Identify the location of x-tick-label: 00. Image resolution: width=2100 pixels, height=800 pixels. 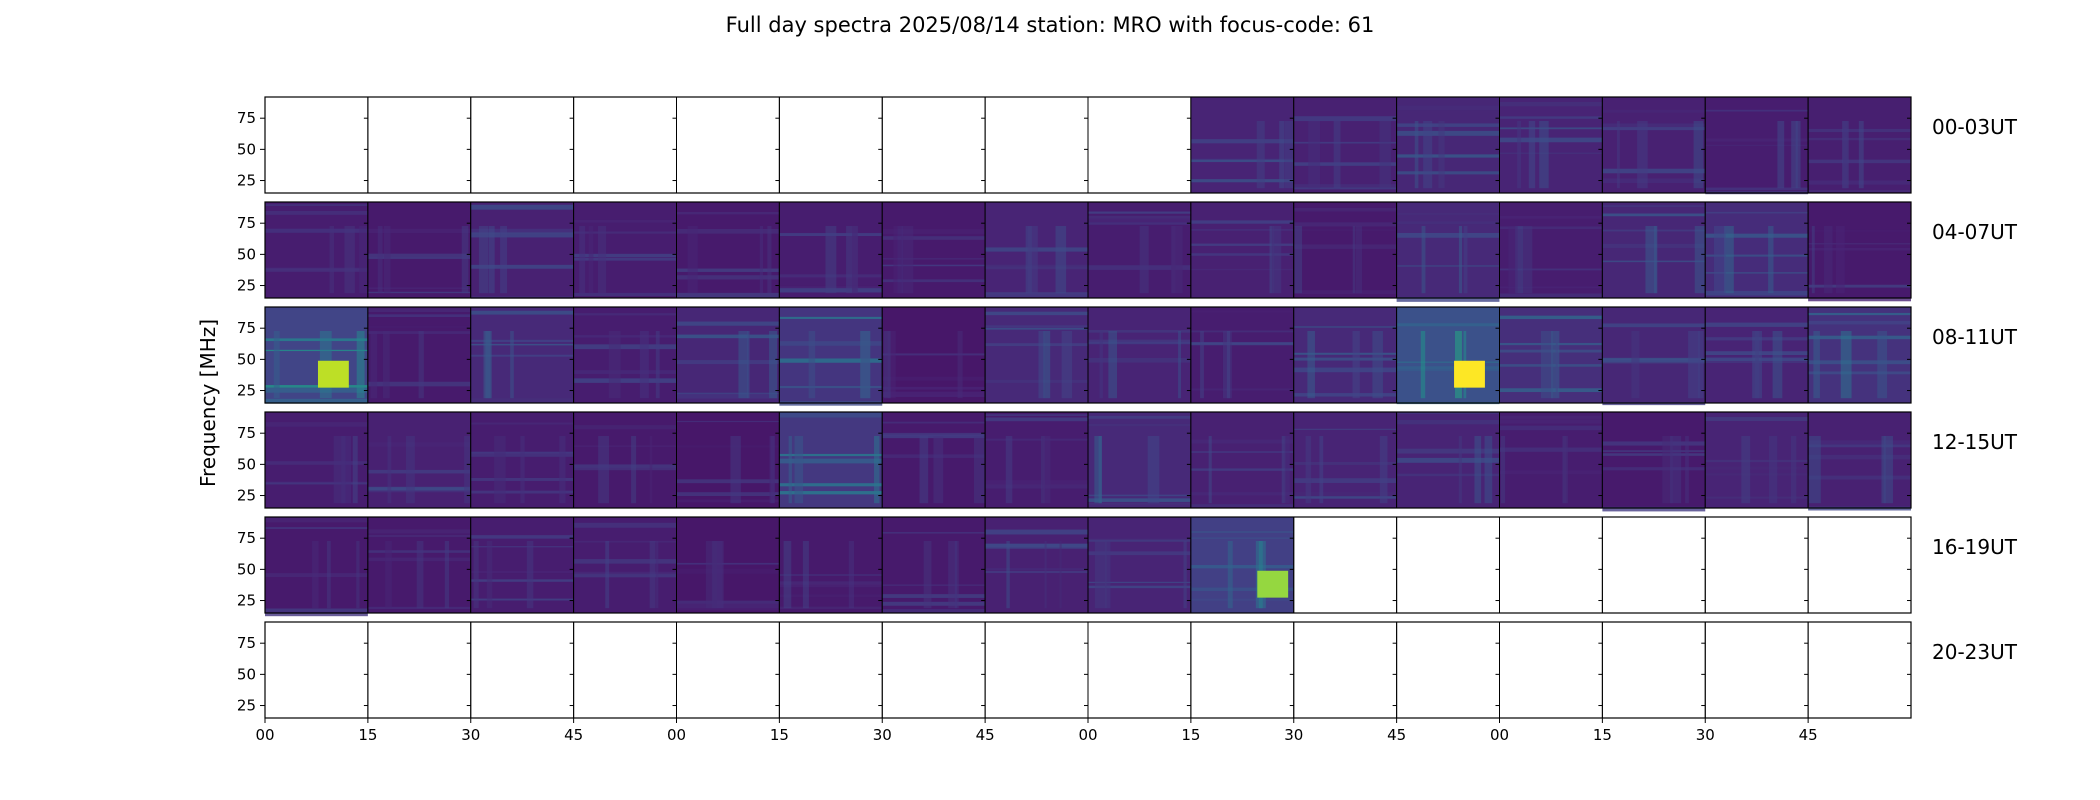
(264, 735).